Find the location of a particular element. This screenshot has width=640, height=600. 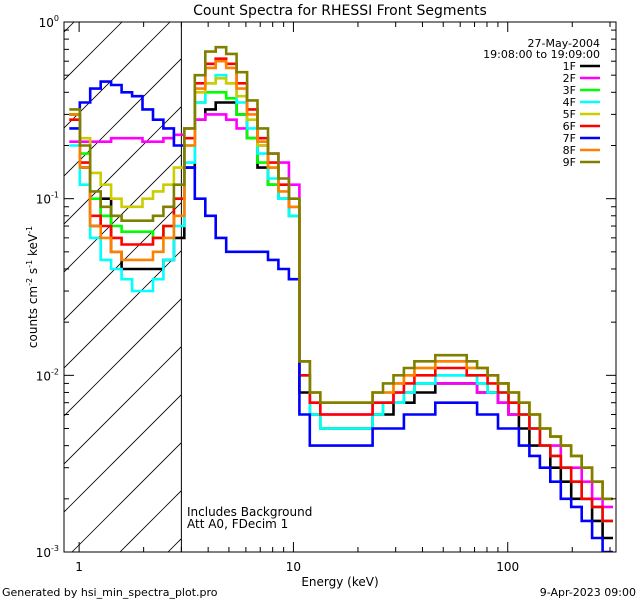

legend-label-1F: 1F is located at coordinates (569, 66).